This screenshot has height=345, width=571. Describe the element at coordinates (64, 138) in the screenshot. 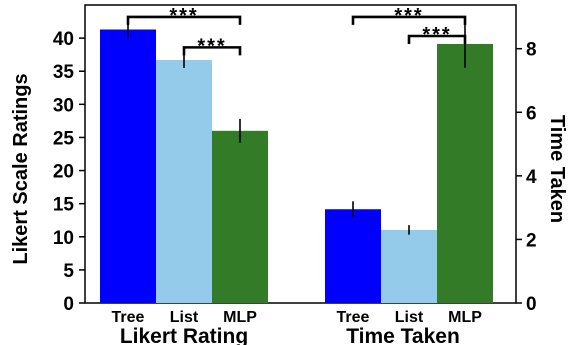

I see `left-tick-label: 25` at that location.